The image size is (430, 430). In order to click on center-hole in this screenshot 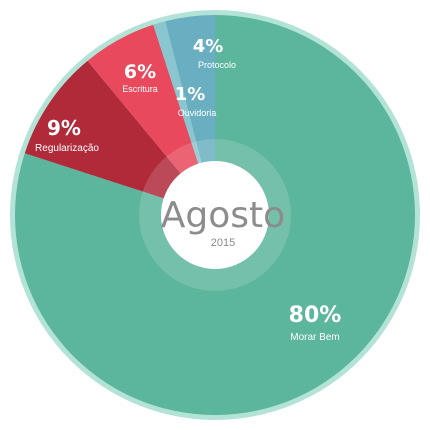, I will do `click(215, 215)`.